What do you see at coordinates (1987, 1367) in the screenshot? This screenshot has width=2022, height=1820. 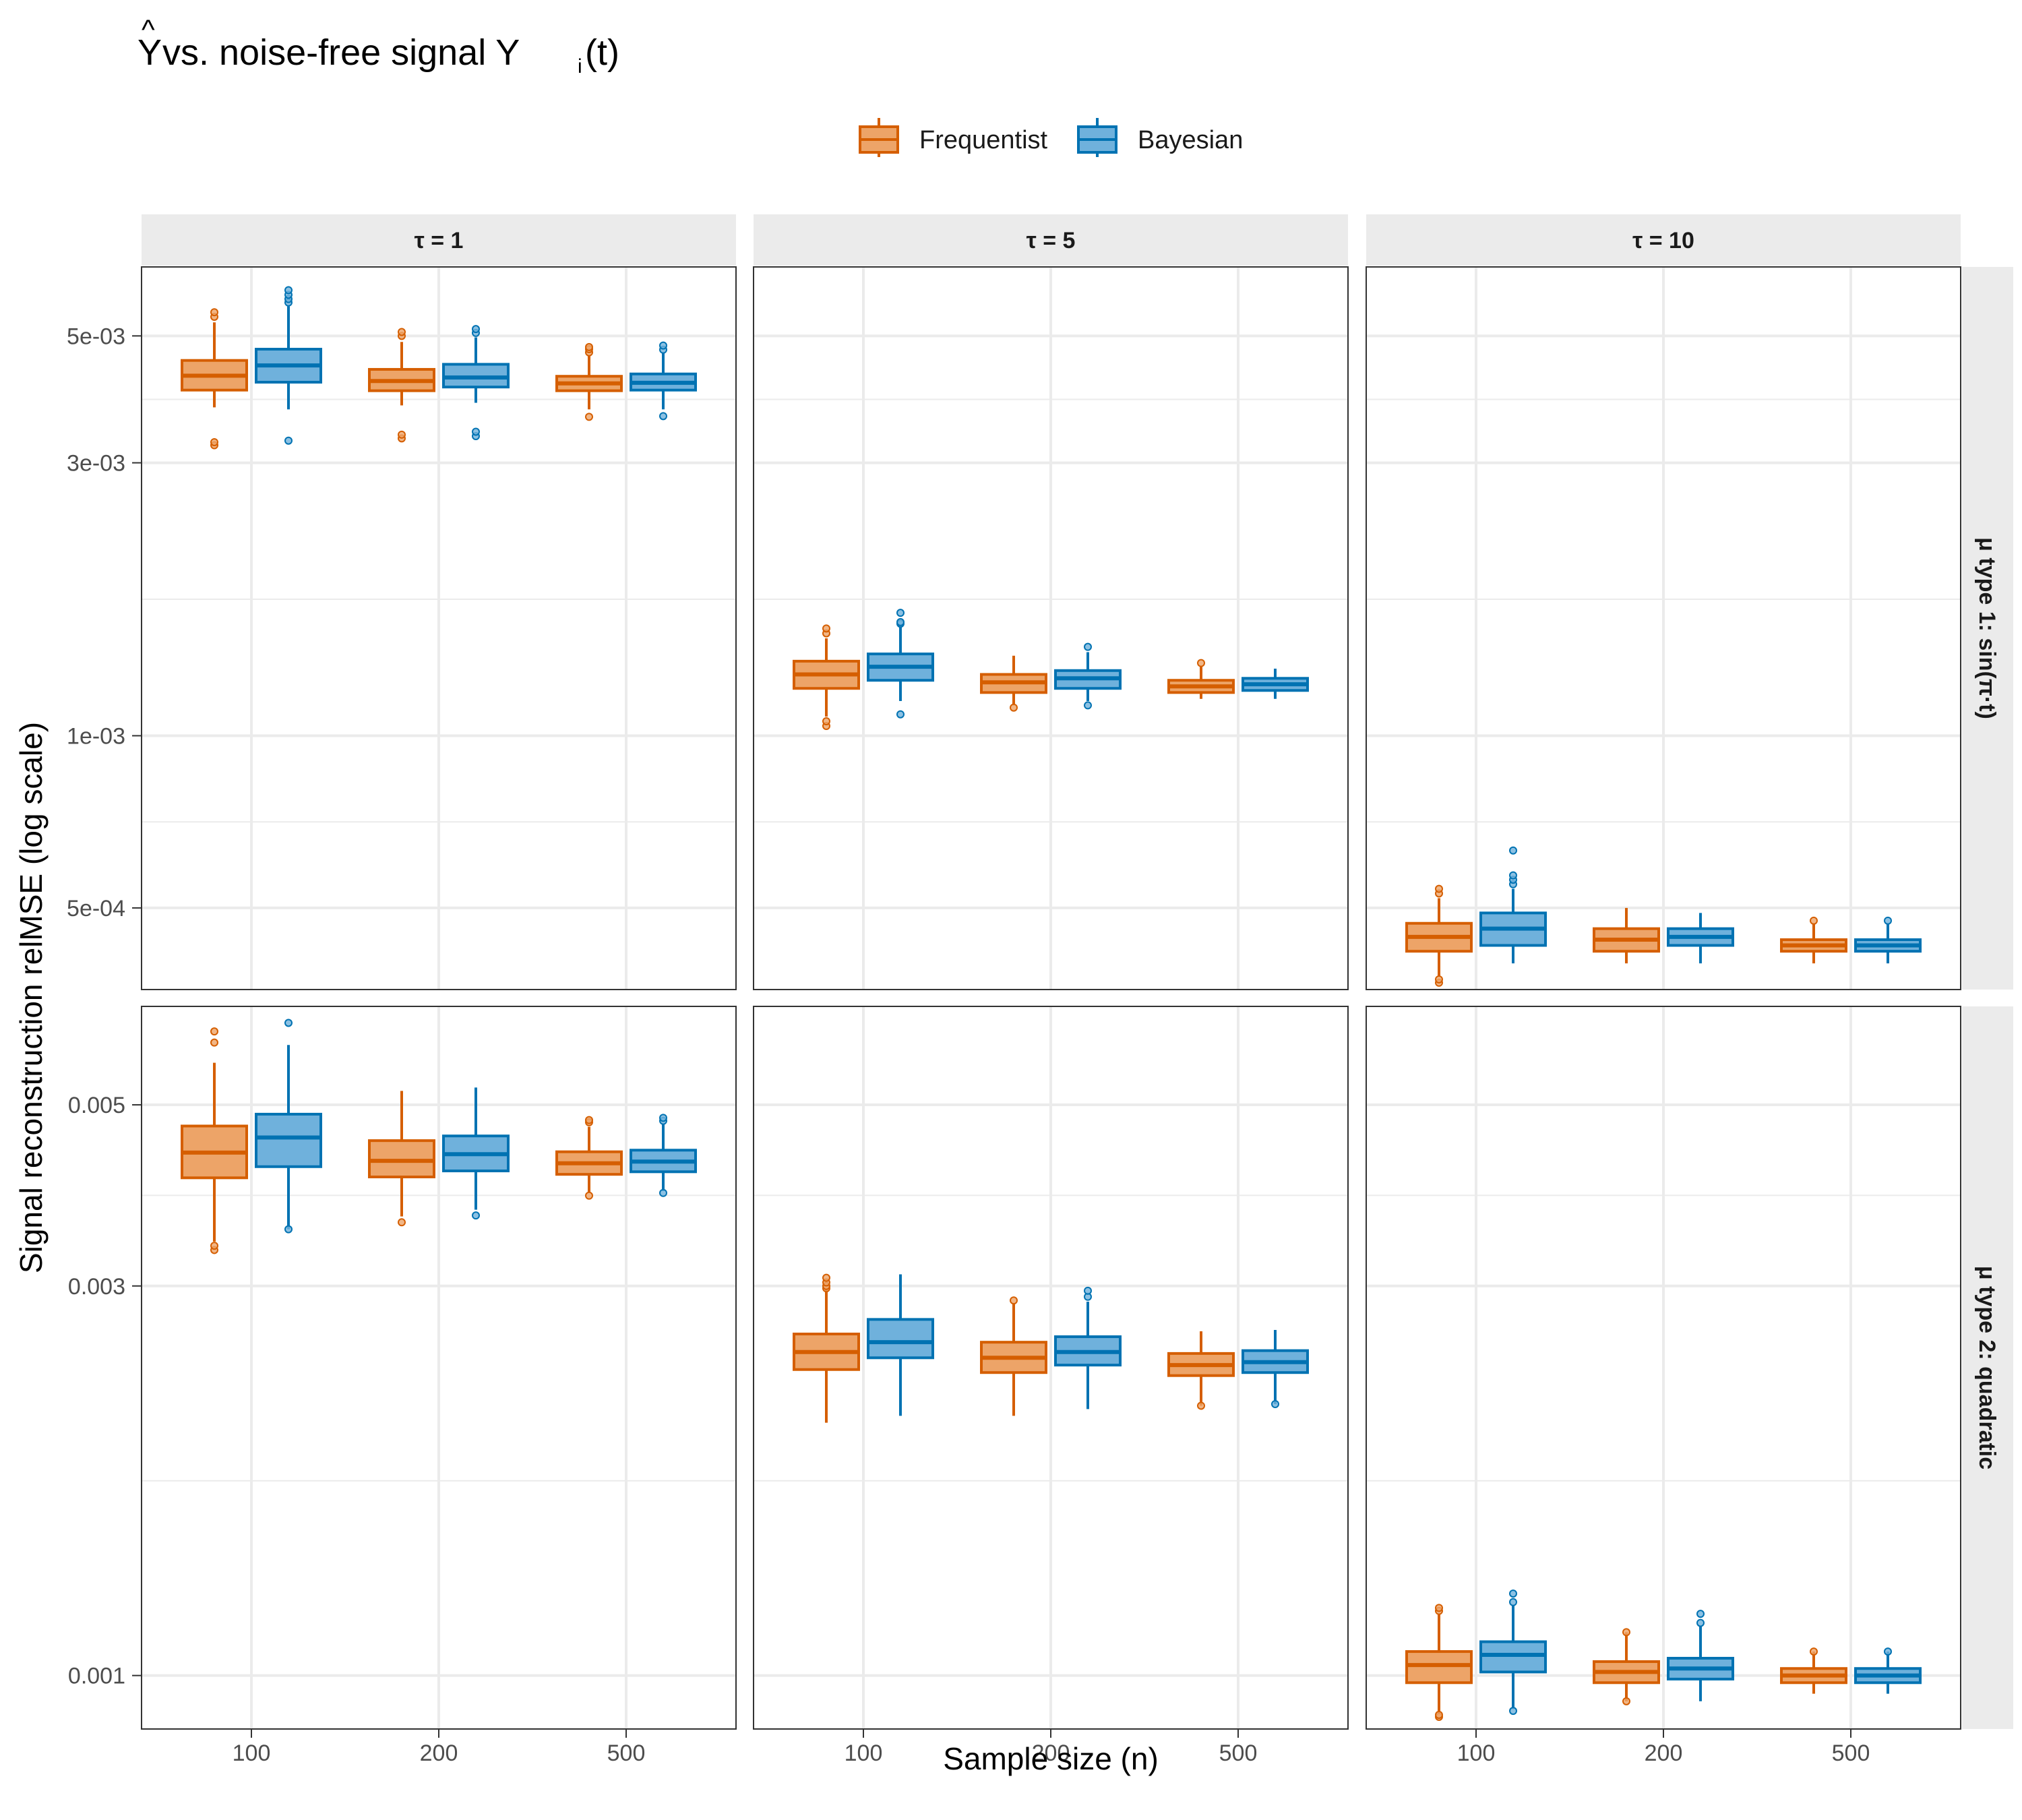 I see `strip-row-mu-type-2: μ type 2: quadratic` at bounding box center [1987, 1367].